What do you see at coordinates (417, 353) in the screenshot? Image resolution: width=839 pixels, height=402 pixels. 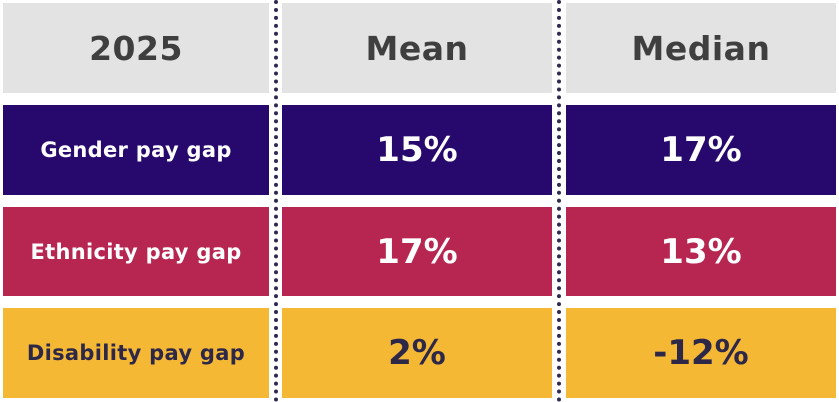 I see `disability-mean-value: 2%` at bounding box center [417, 353].